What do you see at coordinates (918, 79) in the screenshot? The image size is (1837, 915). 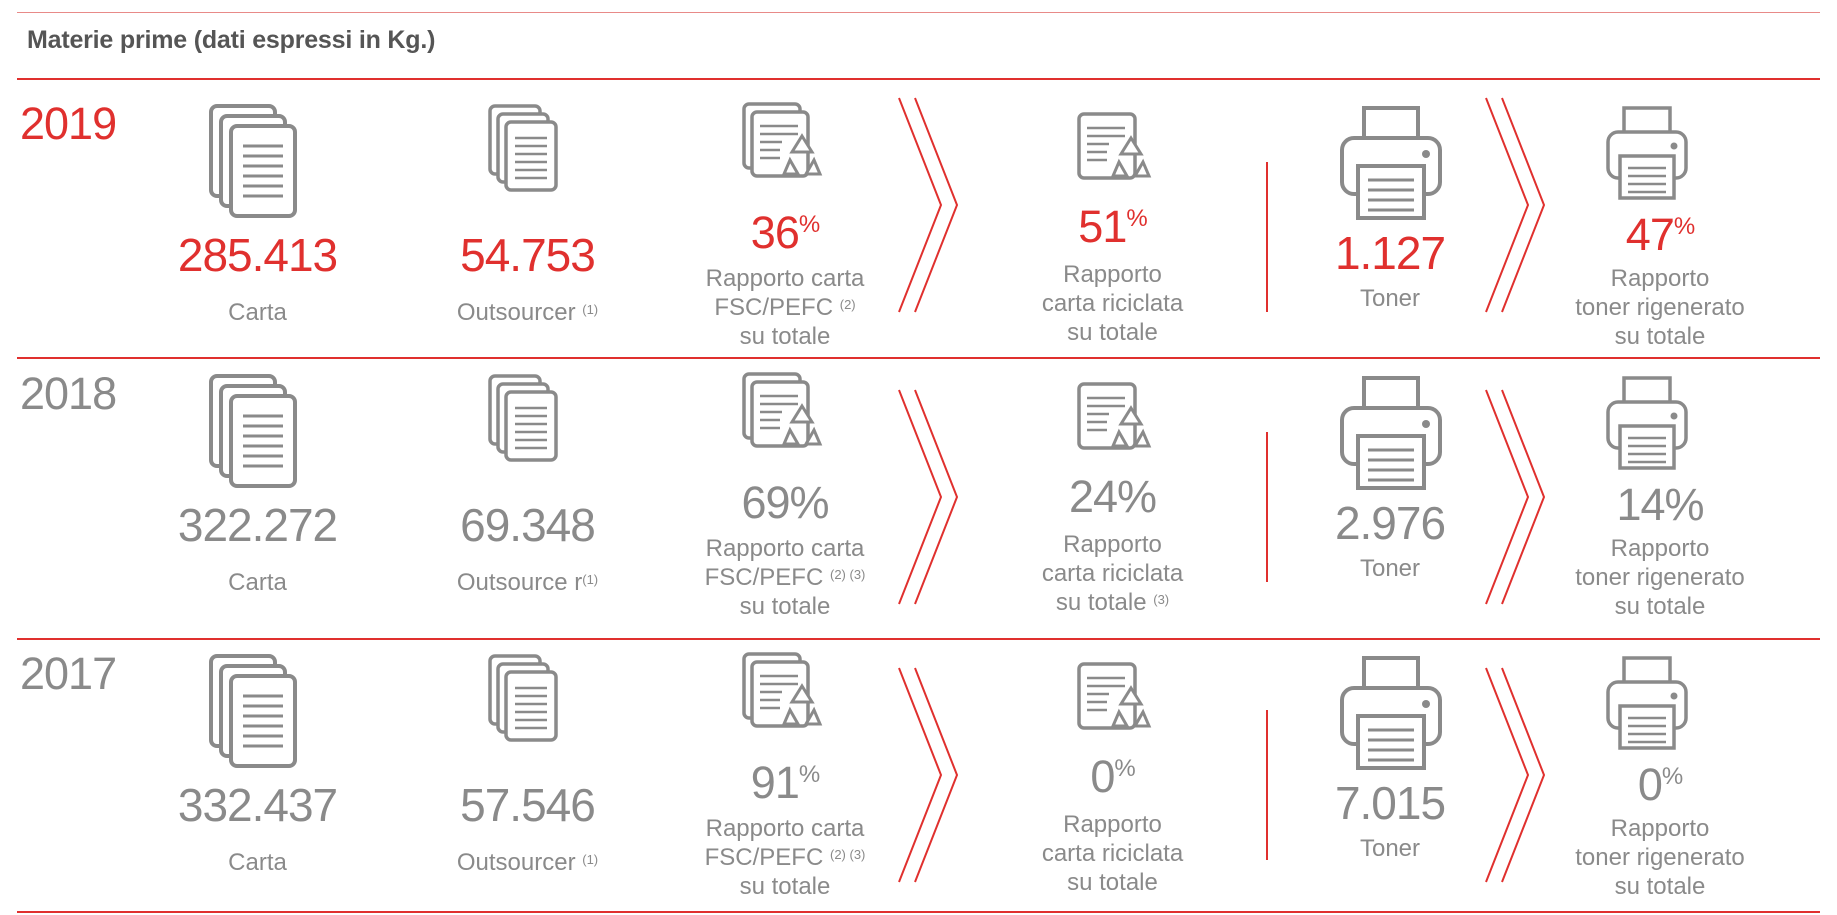 I see `heading-rule` at bounding box center [918, 79].